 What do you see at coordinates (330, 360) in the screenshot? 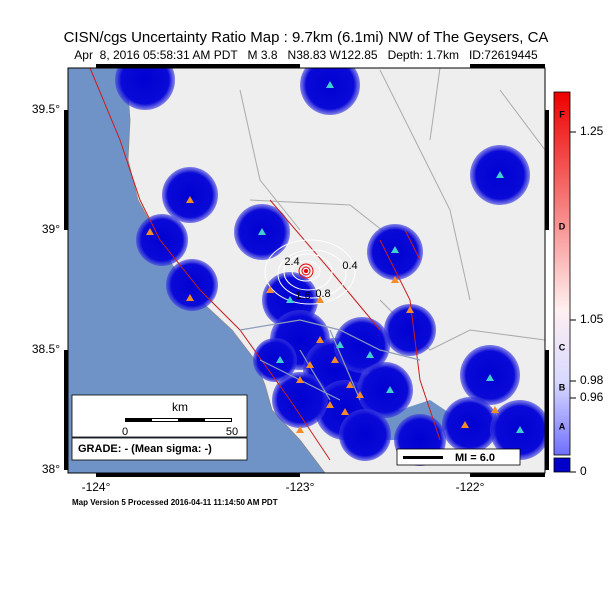
I see `roads` at bounding box center [330, 360].